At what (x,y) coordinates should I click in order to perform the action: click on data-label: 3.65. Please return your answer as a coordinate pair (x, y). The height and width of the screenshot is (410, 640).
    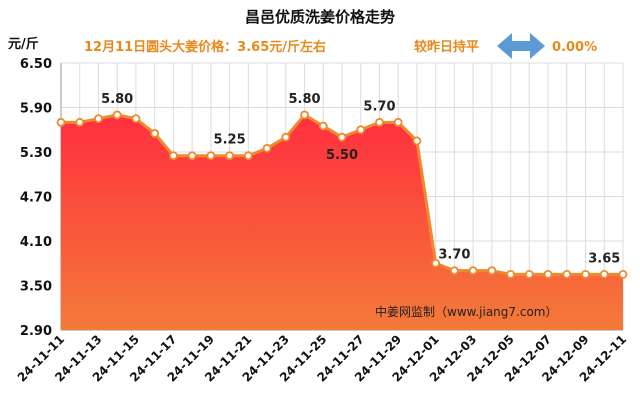
    Looking at the image, I should click on (604, 258).